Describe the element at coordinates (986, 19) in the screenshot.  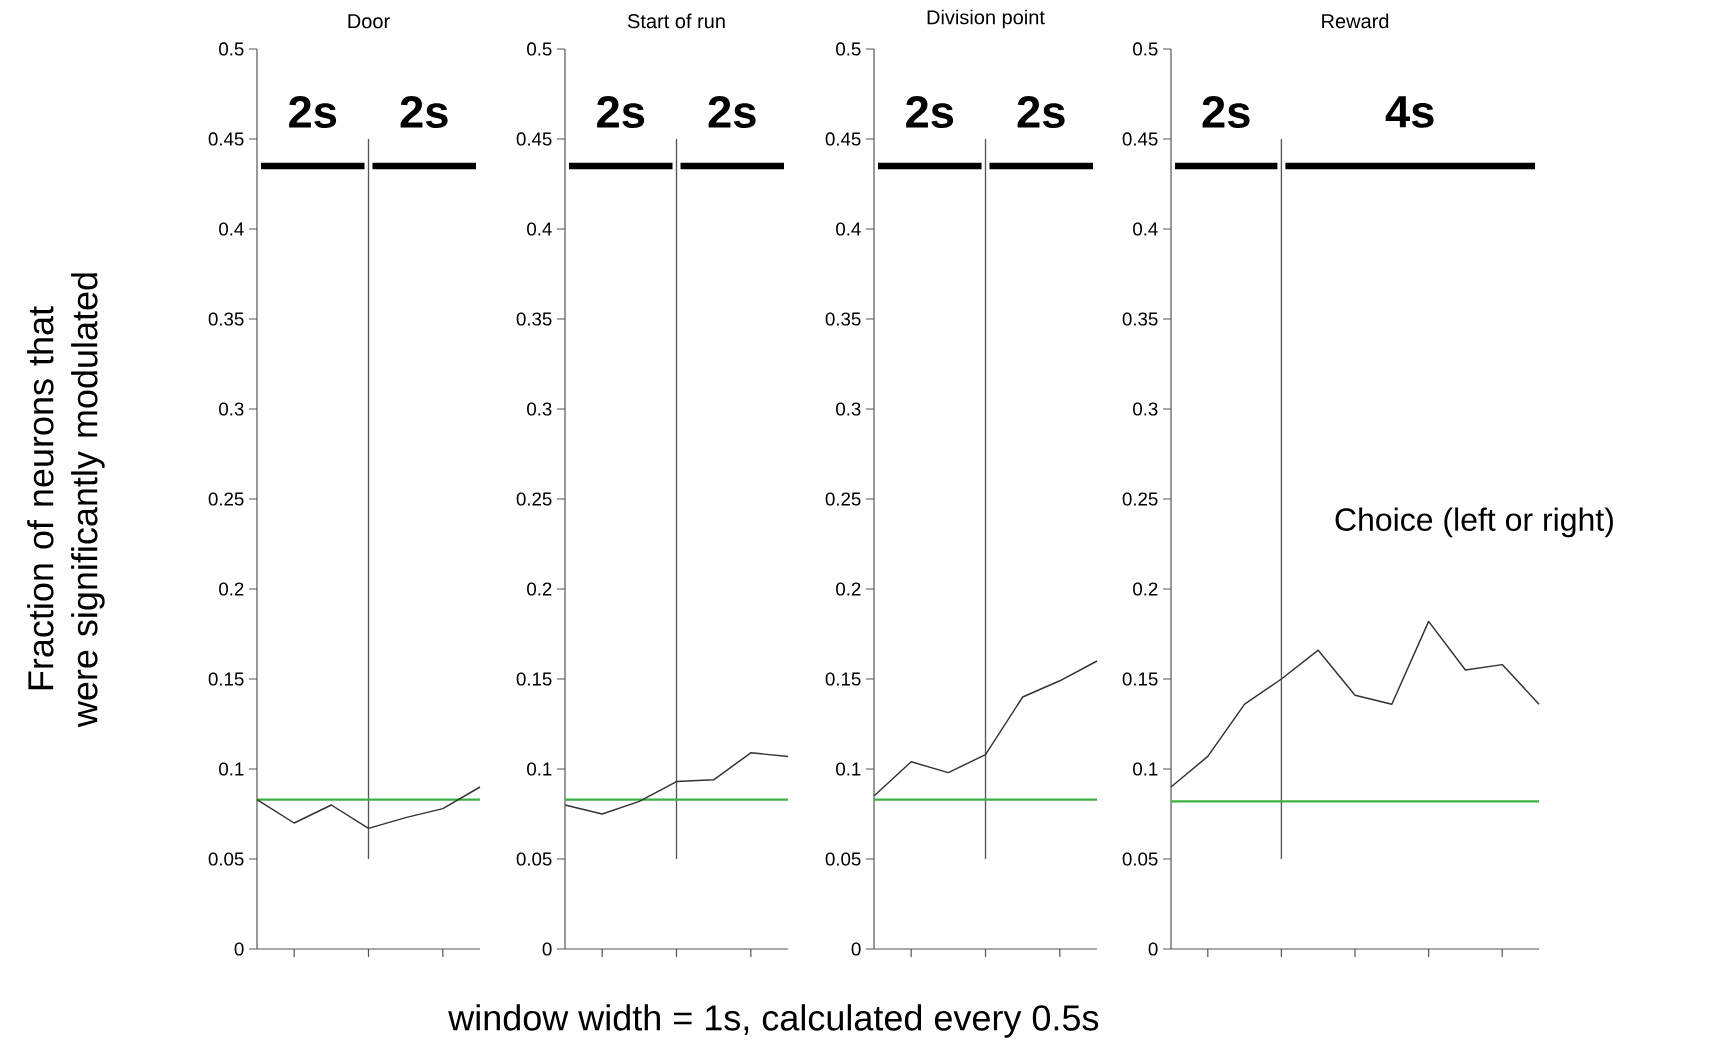
I see `chart-title: Division point` at that location.